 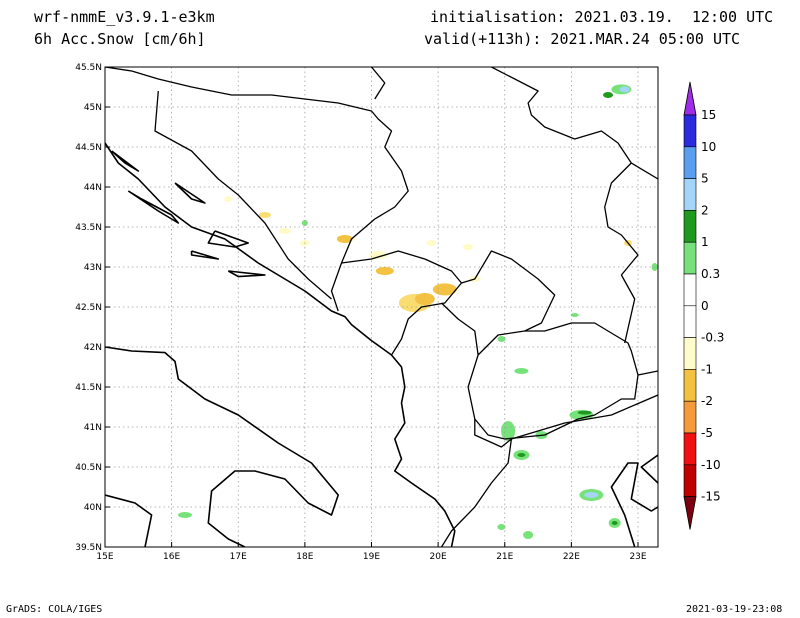 I want to click on lon-tick-label: 19E, so click(x=371, y=557).